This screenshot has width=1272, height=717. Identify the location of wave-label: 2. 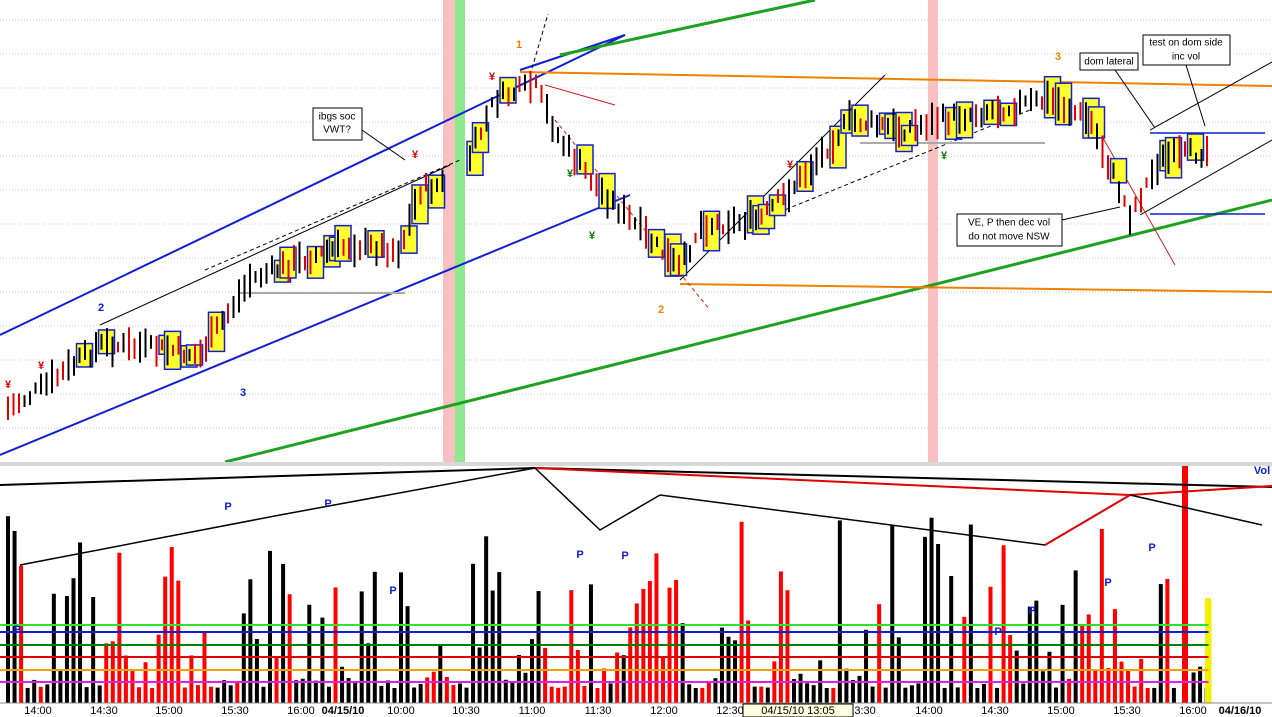
(661, 310).